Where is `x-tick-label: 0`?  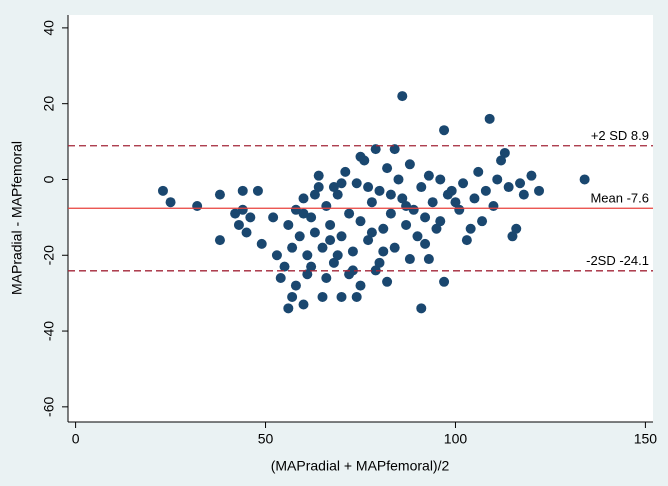
x-tick-label: 0 is located at coordinates (76, 439).